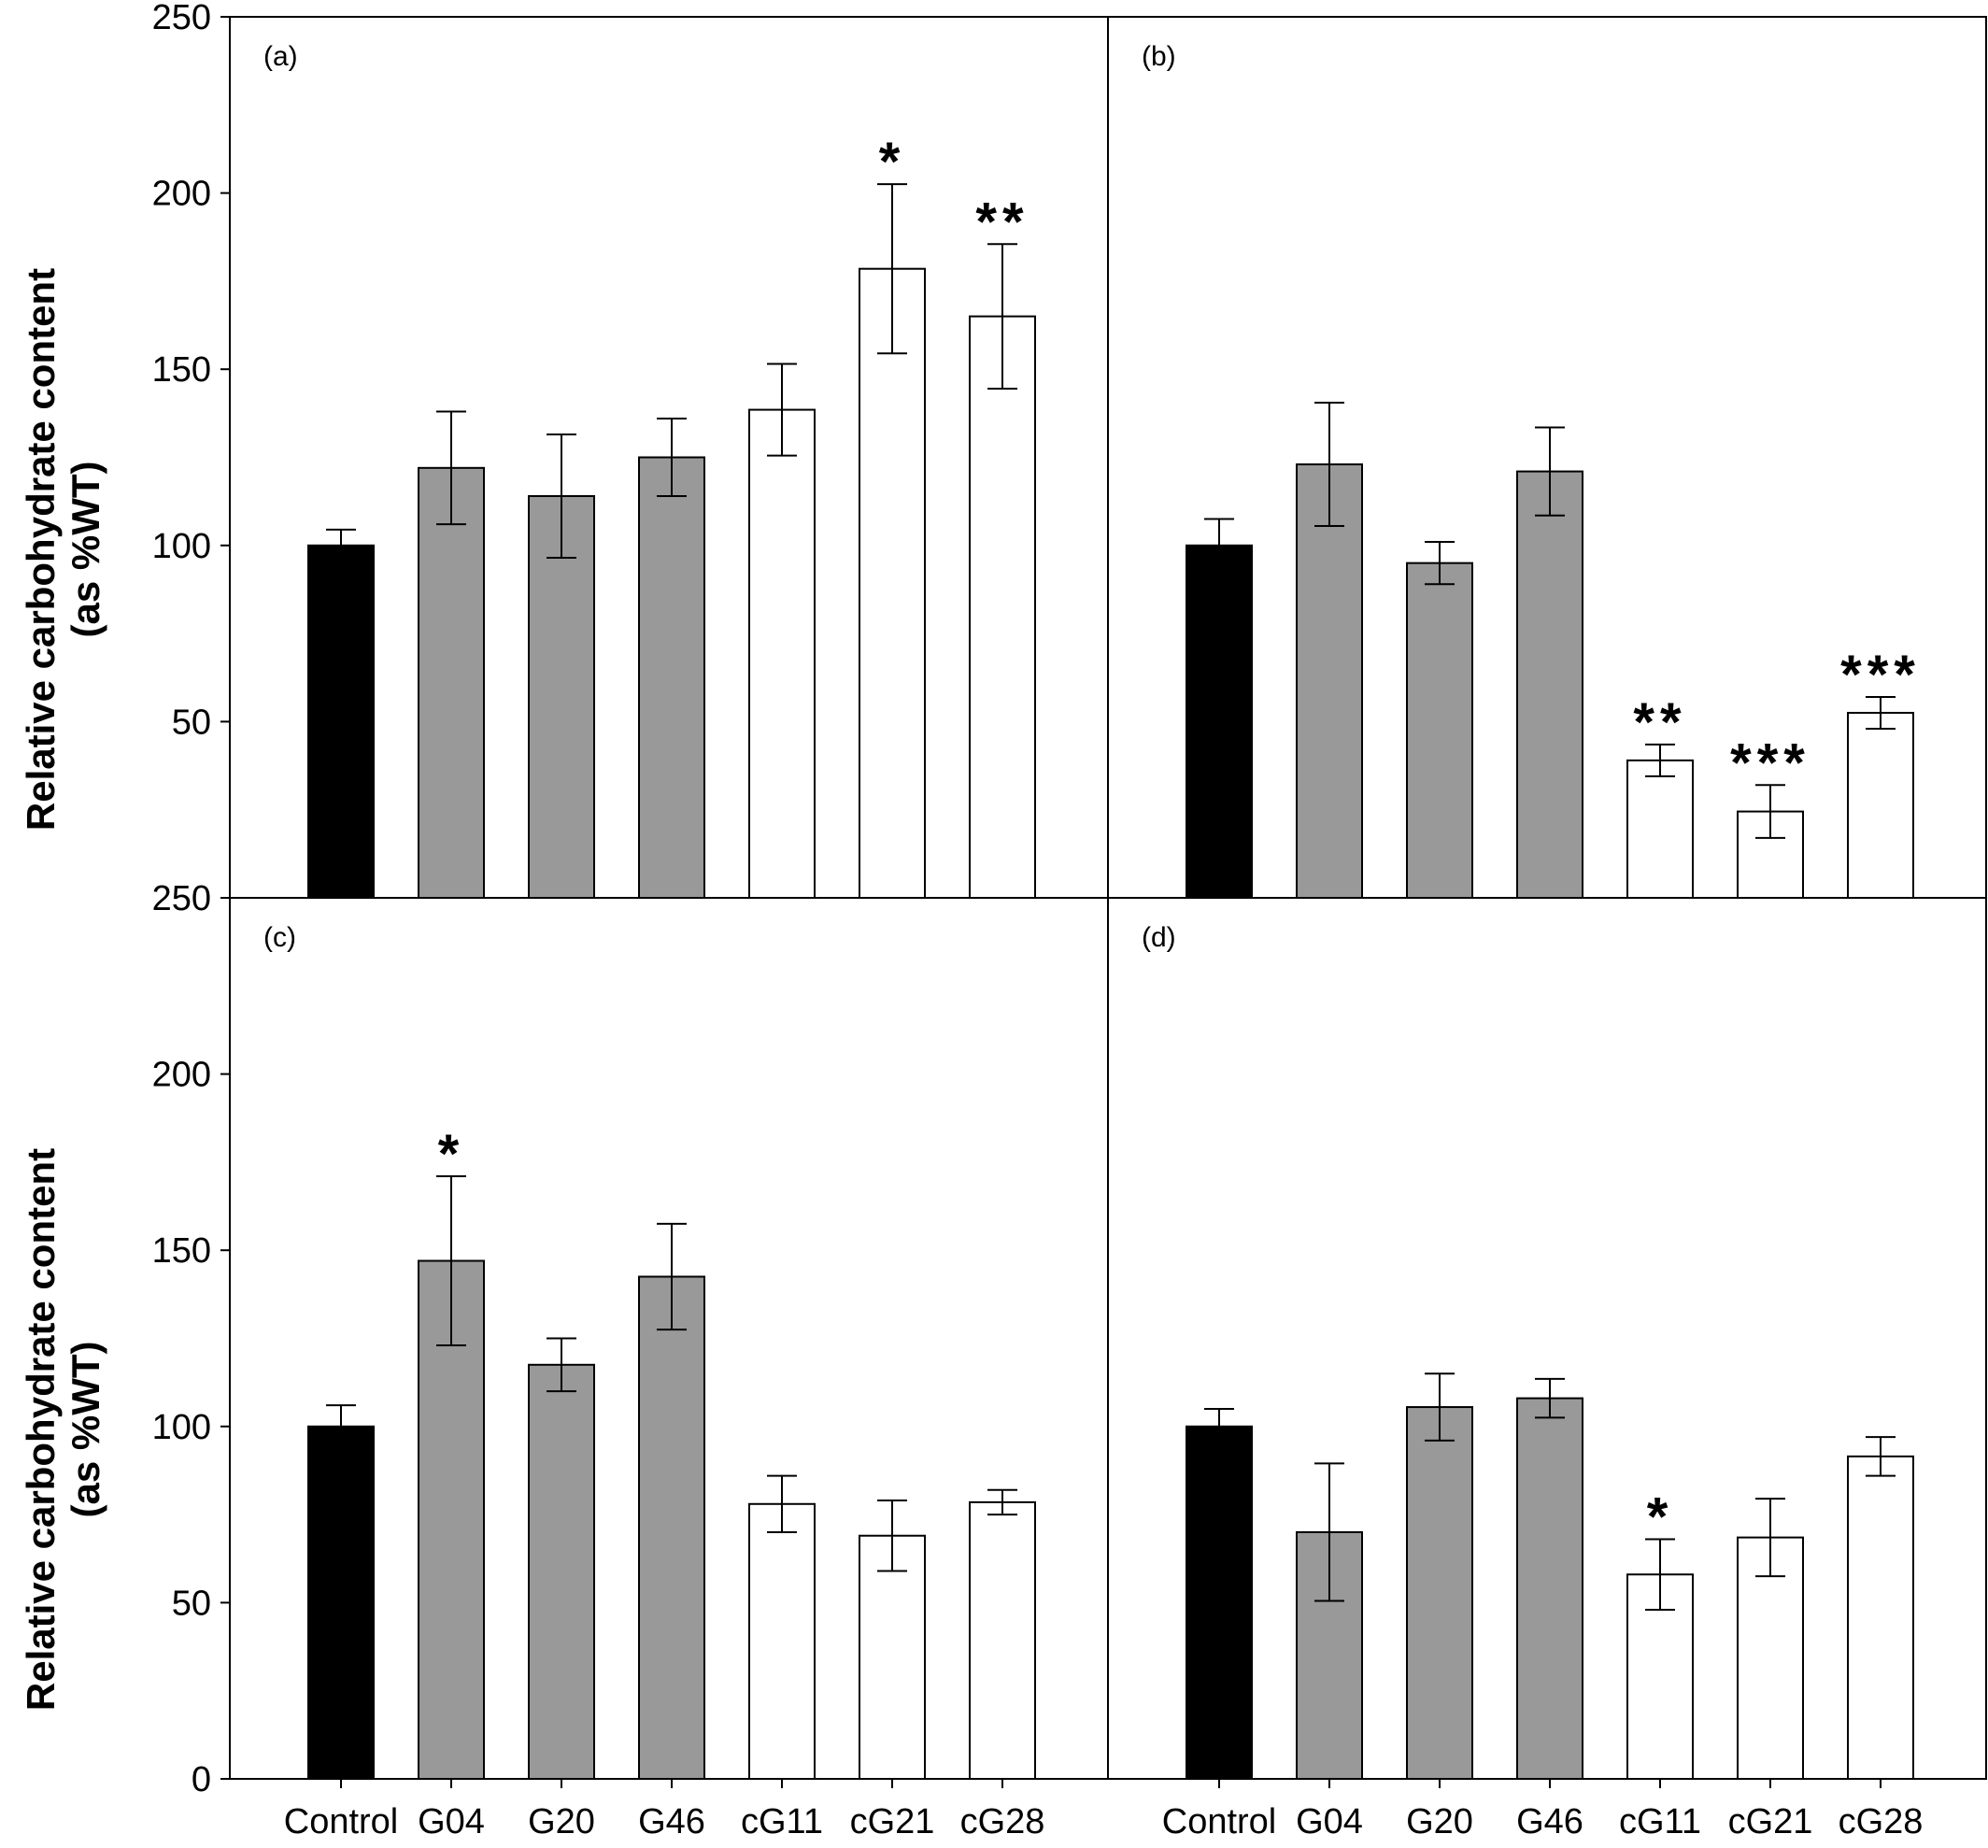 Image resolution: width=1988 pixels, height=1848 pixels. I want to click on y-tick-label: 0, so click(201, 1779).